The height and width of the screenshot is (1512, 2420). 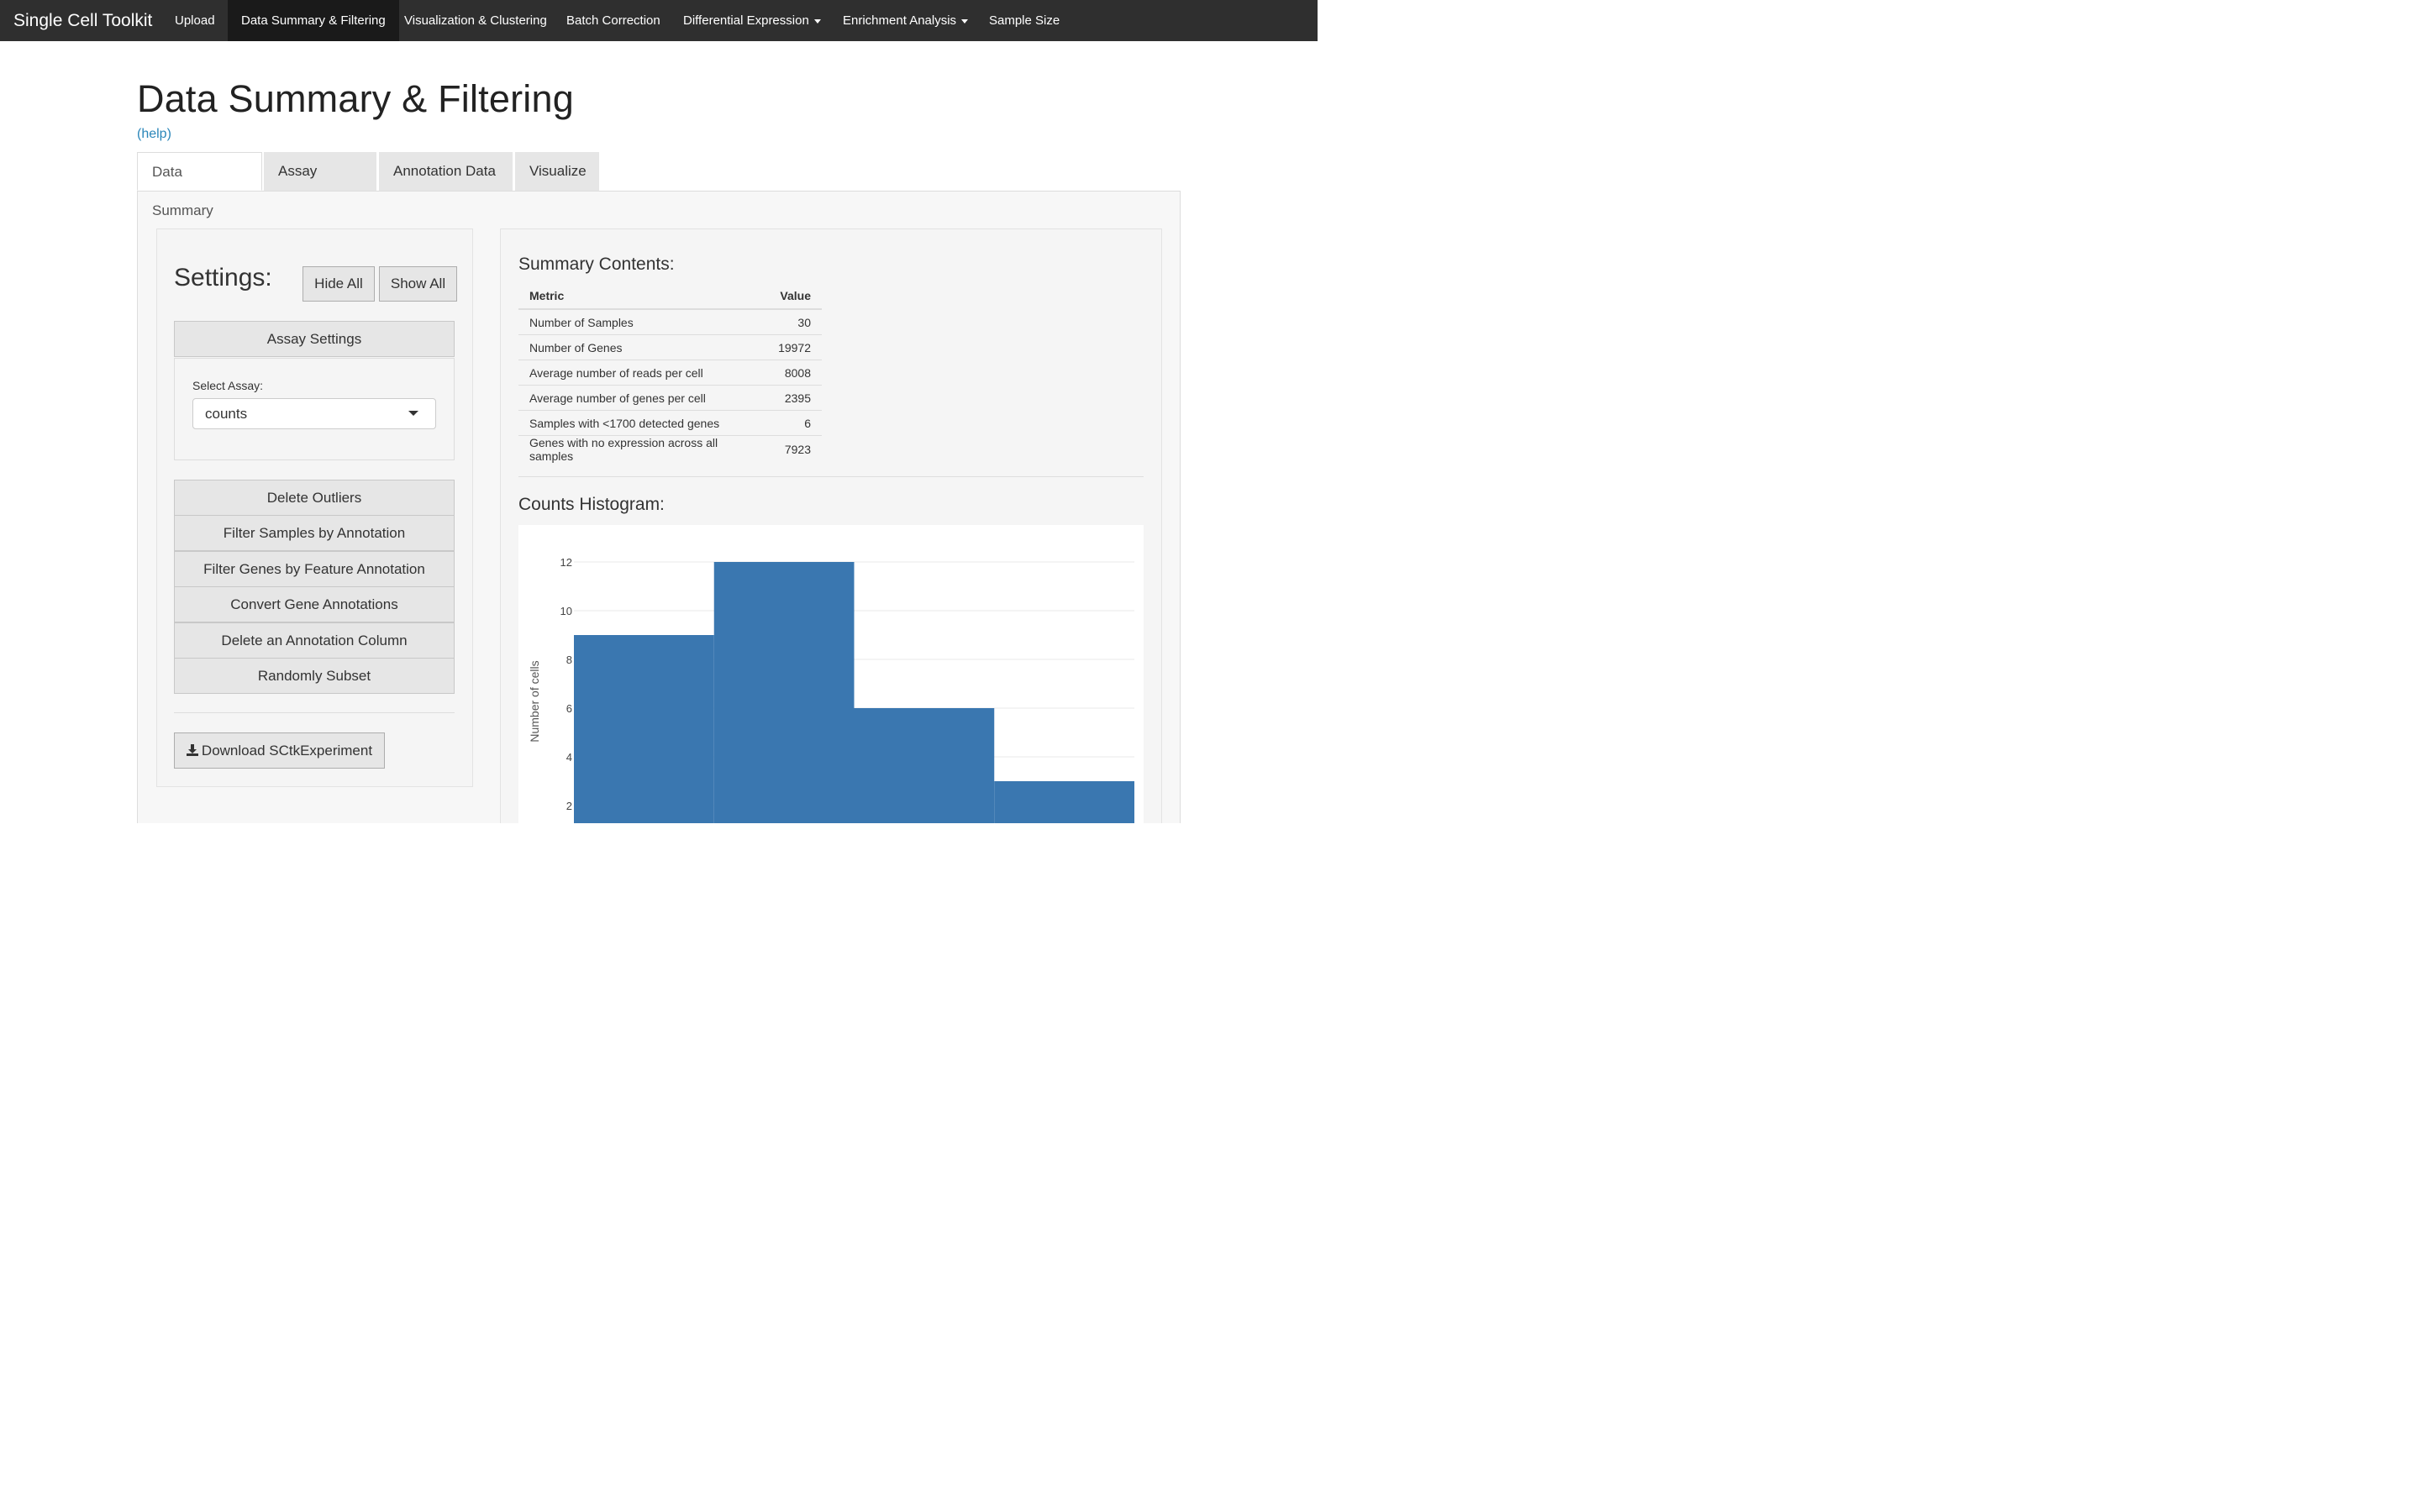 What do you see at coordinates (476, 20) in the screenshot?
I see `nav-visualization-clustering: Visualization & Clustering` at bounding box center [476, 20].